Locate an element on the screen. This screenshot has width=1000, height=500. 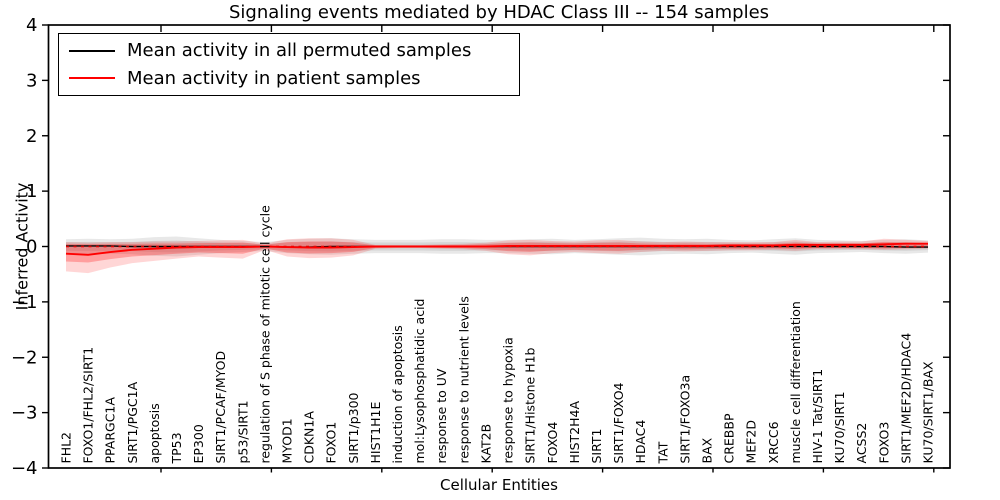
x-tick-label: SIRT1/p300 is located at coordinates (353, 427).